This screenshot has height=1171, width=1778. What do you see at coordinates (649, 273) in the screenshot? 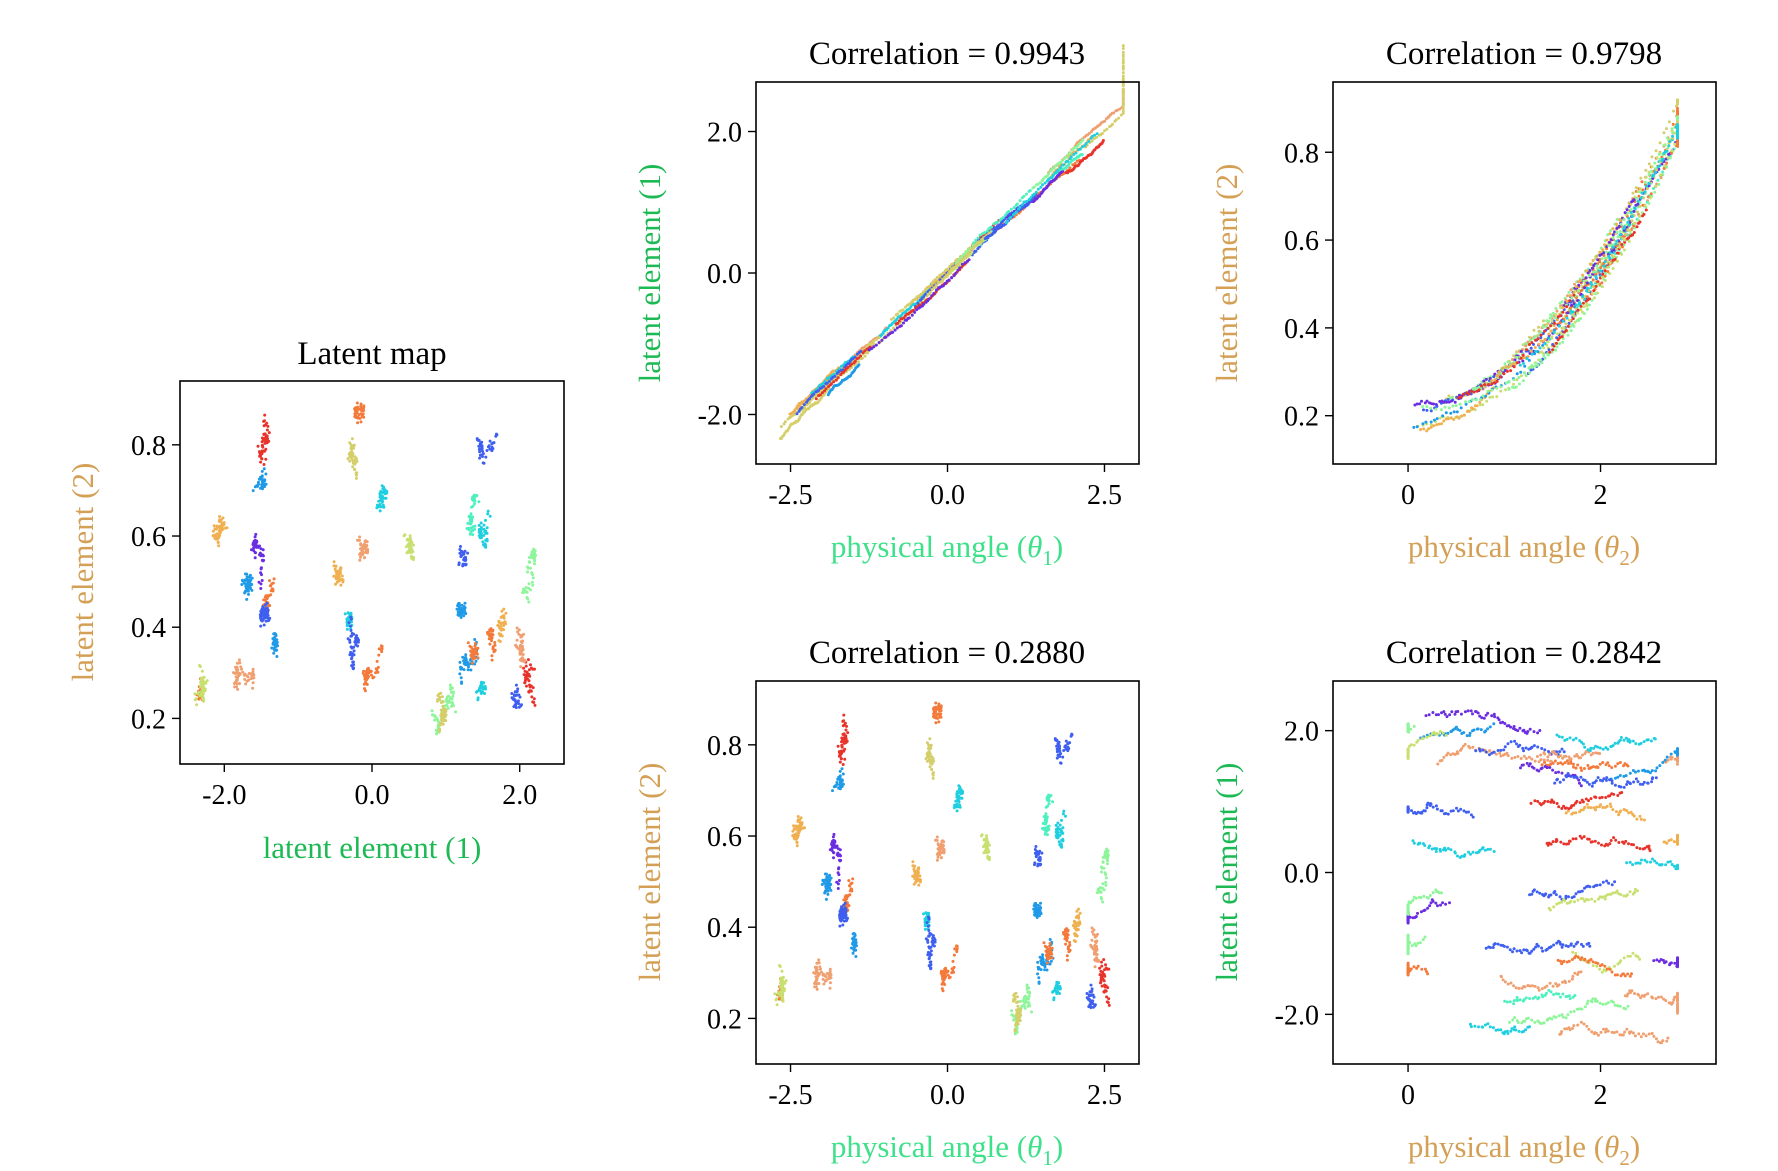
I see `y-axis-label: latent element (1)` at bounding box center [649, 273].